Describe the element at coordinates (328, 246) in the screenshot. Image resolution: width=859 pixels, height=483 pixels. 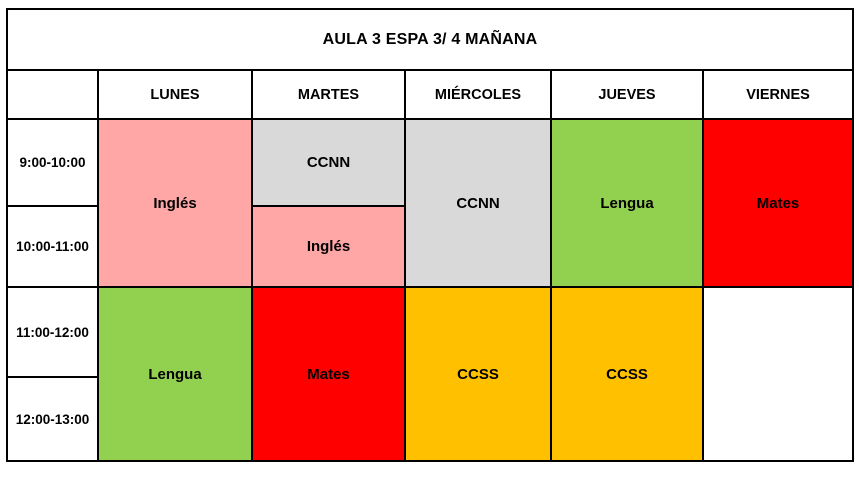
I see `cell-martes-ingles: Inglés` at that location.